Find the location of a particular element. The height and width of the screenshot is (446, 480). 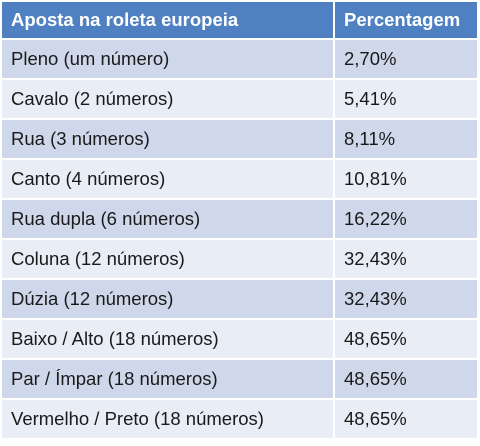

table-row: Rua dupla (6 números) 16,22% is located at coordinates (239, 219).